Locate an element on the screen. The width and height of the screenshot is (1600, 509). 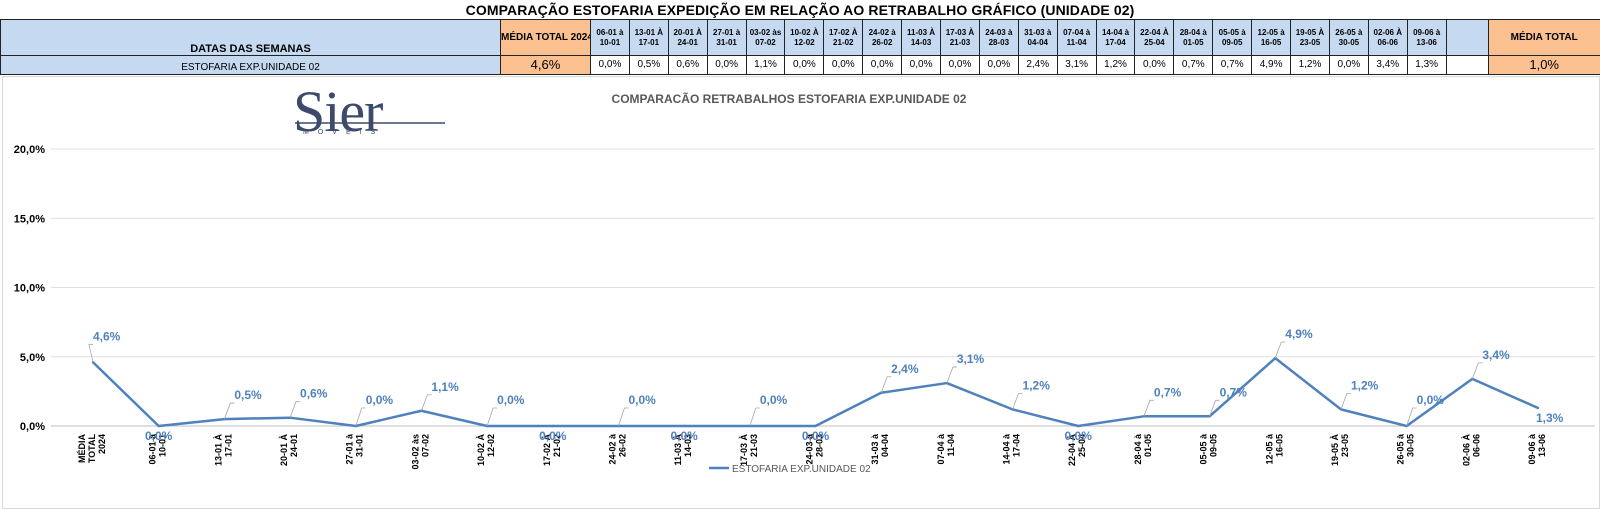
week-header-cell: 14-04 à 17-04 is located at coordinates (1115, 37).